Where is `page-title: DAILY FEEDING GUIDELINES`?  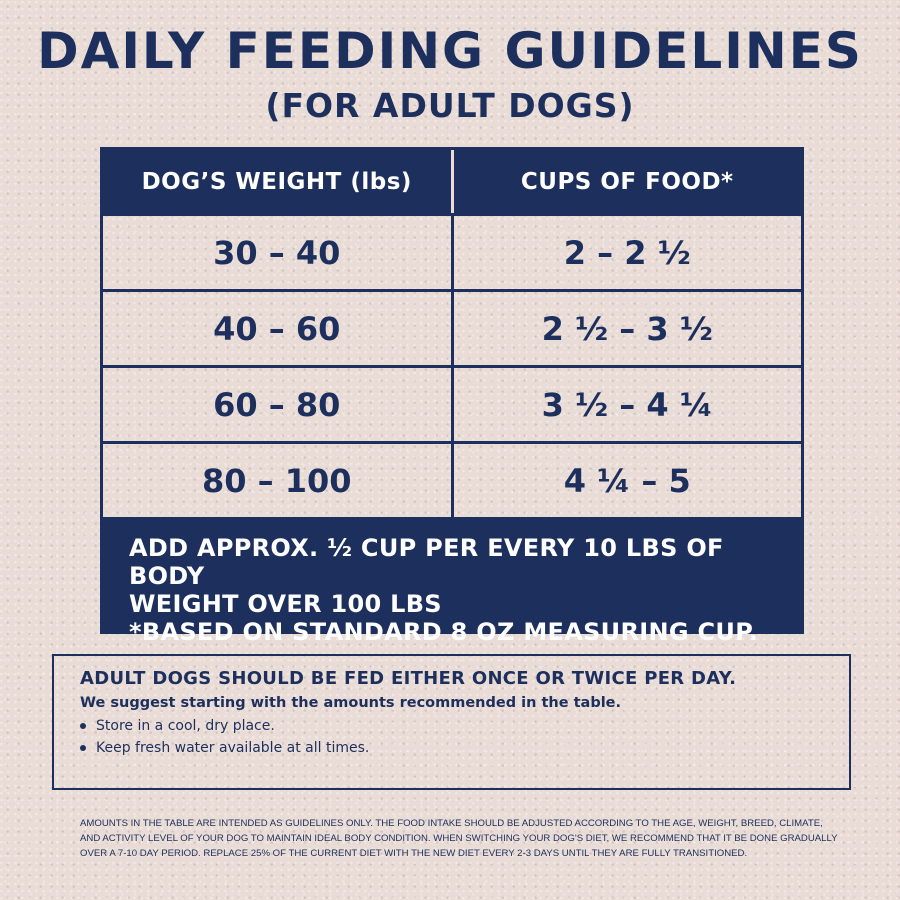 page-title: DAILY FEEDING GUIDELINES is located at coordinates (450, 51).